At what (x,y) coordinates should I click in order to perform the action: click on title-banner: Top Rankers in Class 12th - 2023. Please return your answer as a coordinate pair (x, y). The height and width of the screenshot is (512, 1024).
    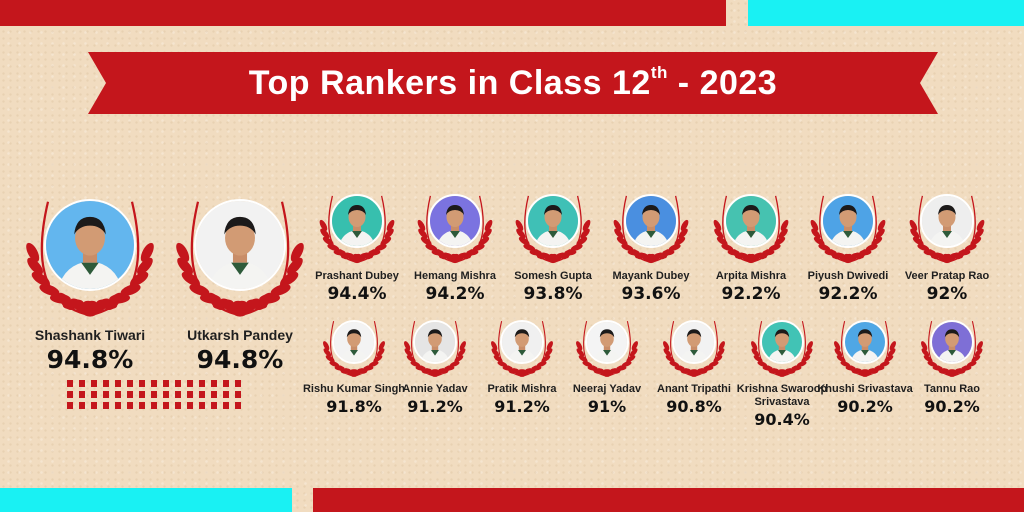
    Looking at the image, I should click on (513, 83).